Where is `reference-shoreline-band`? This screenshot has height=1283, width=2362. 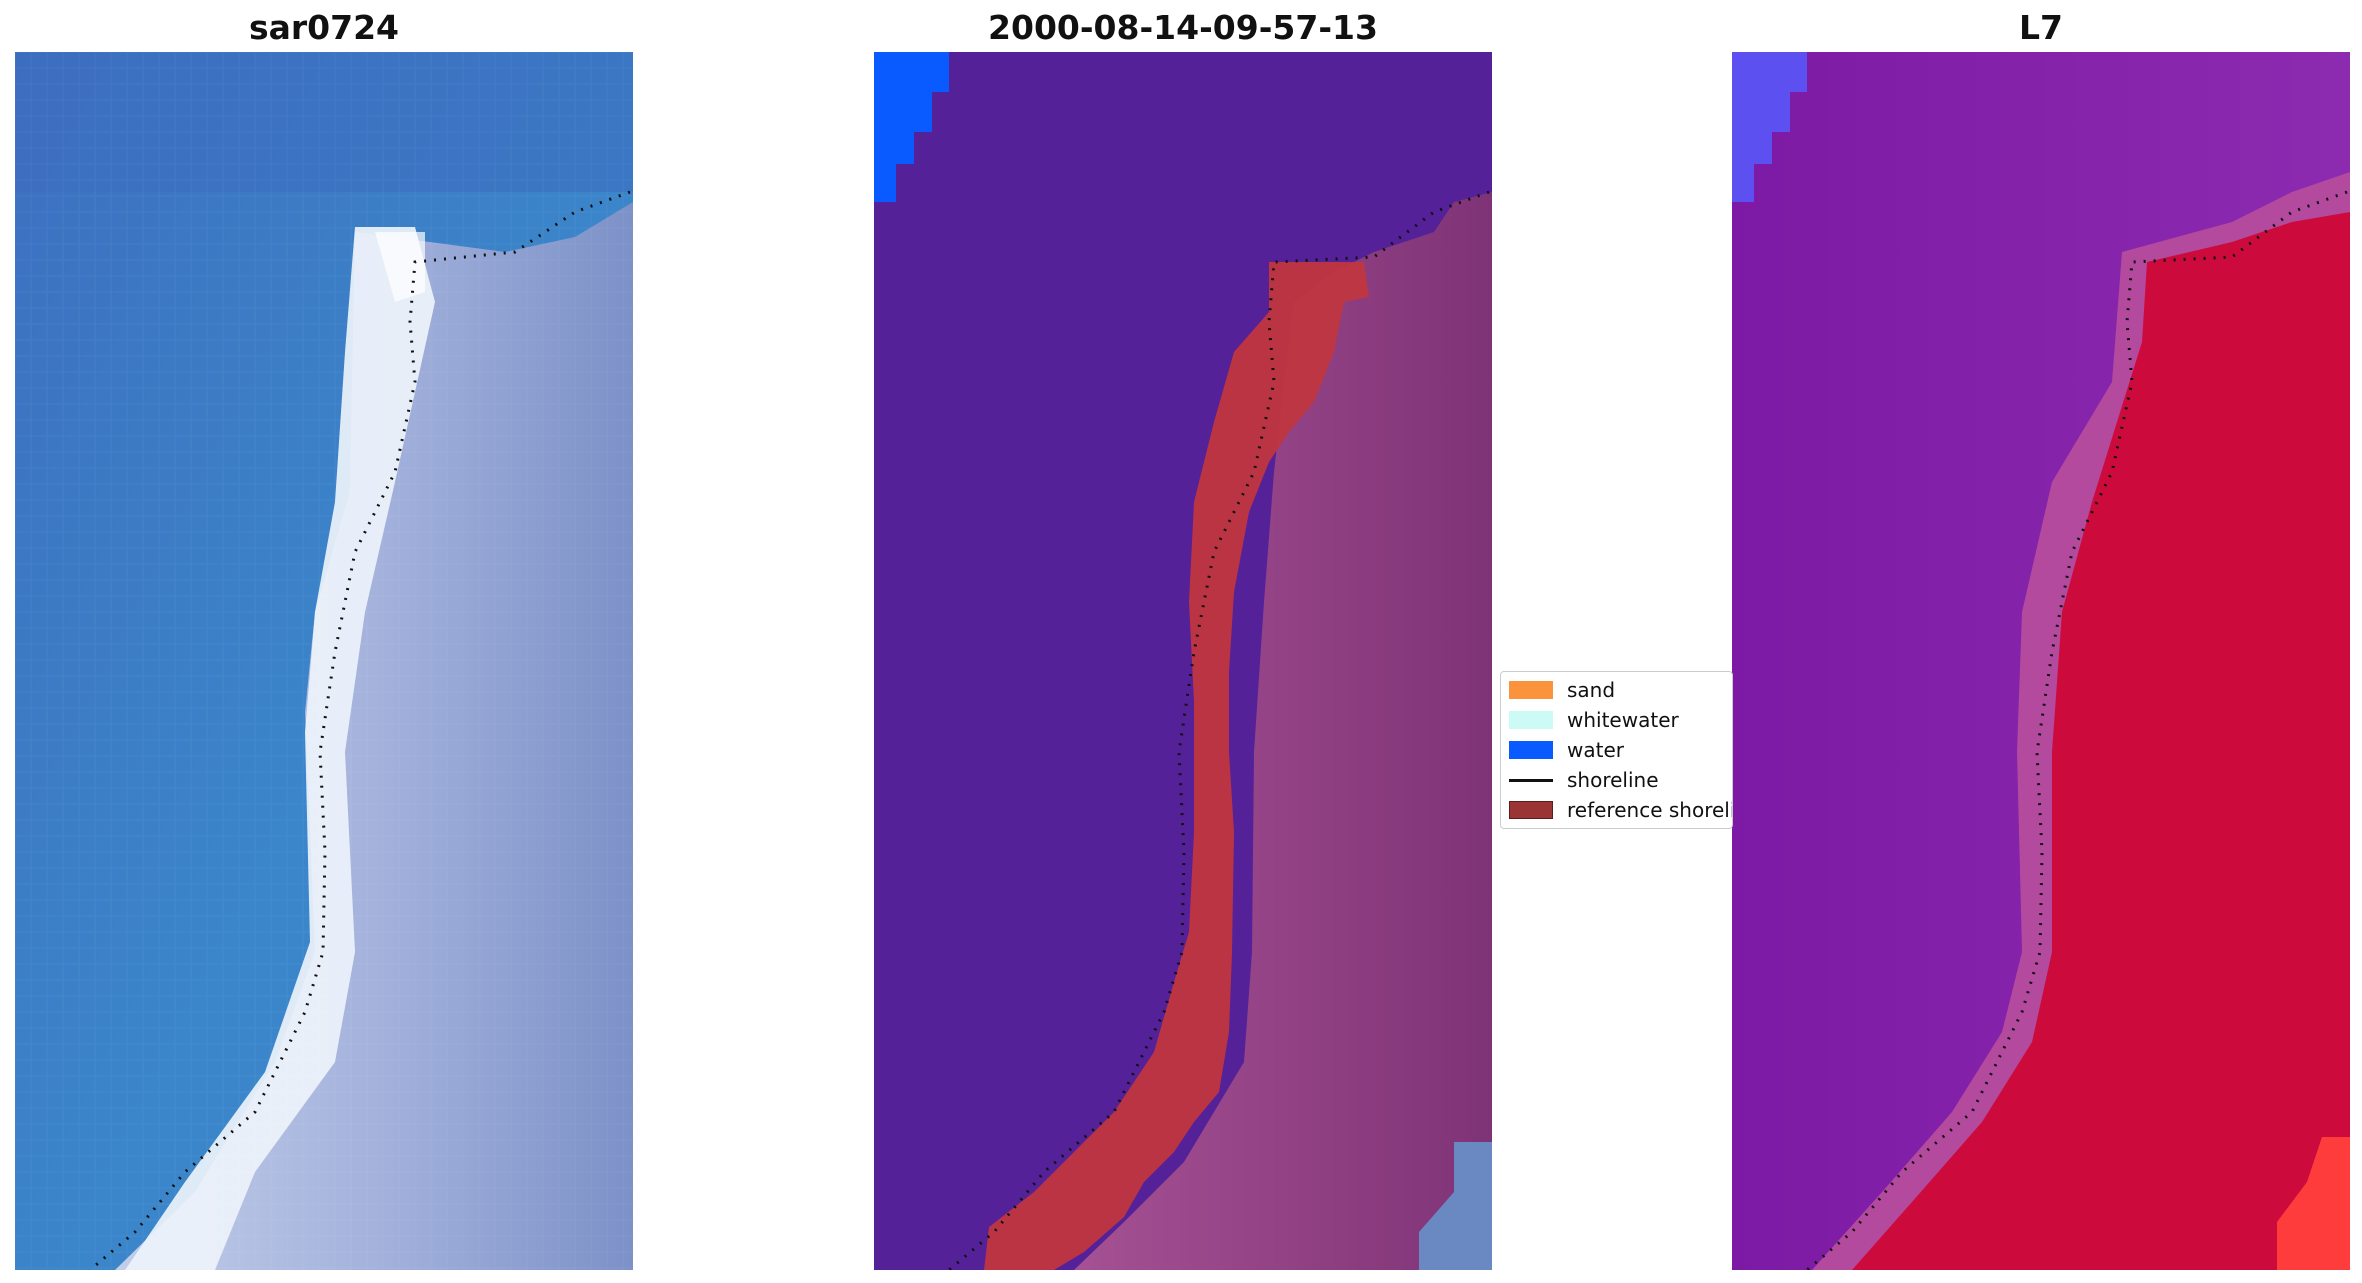
reference-shoreline-band is located at coordinates (1176, 766).